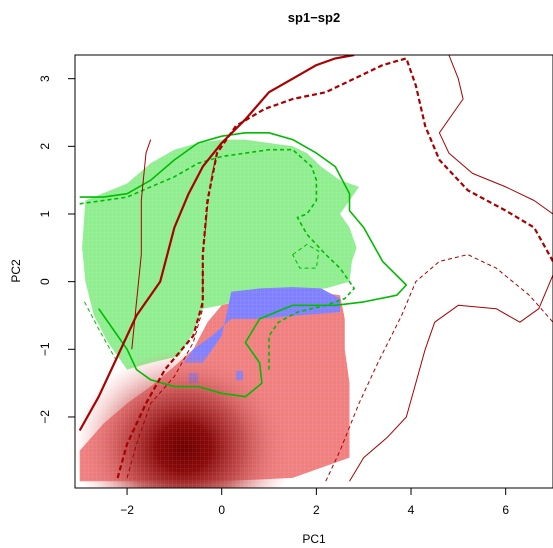 Image resolution: width=553 pixels, height=548 pixels. What do you see at coordinates (45, 281) in the screenshot?
I see `y-tick-label: 0` at bounding box center [45, 281].